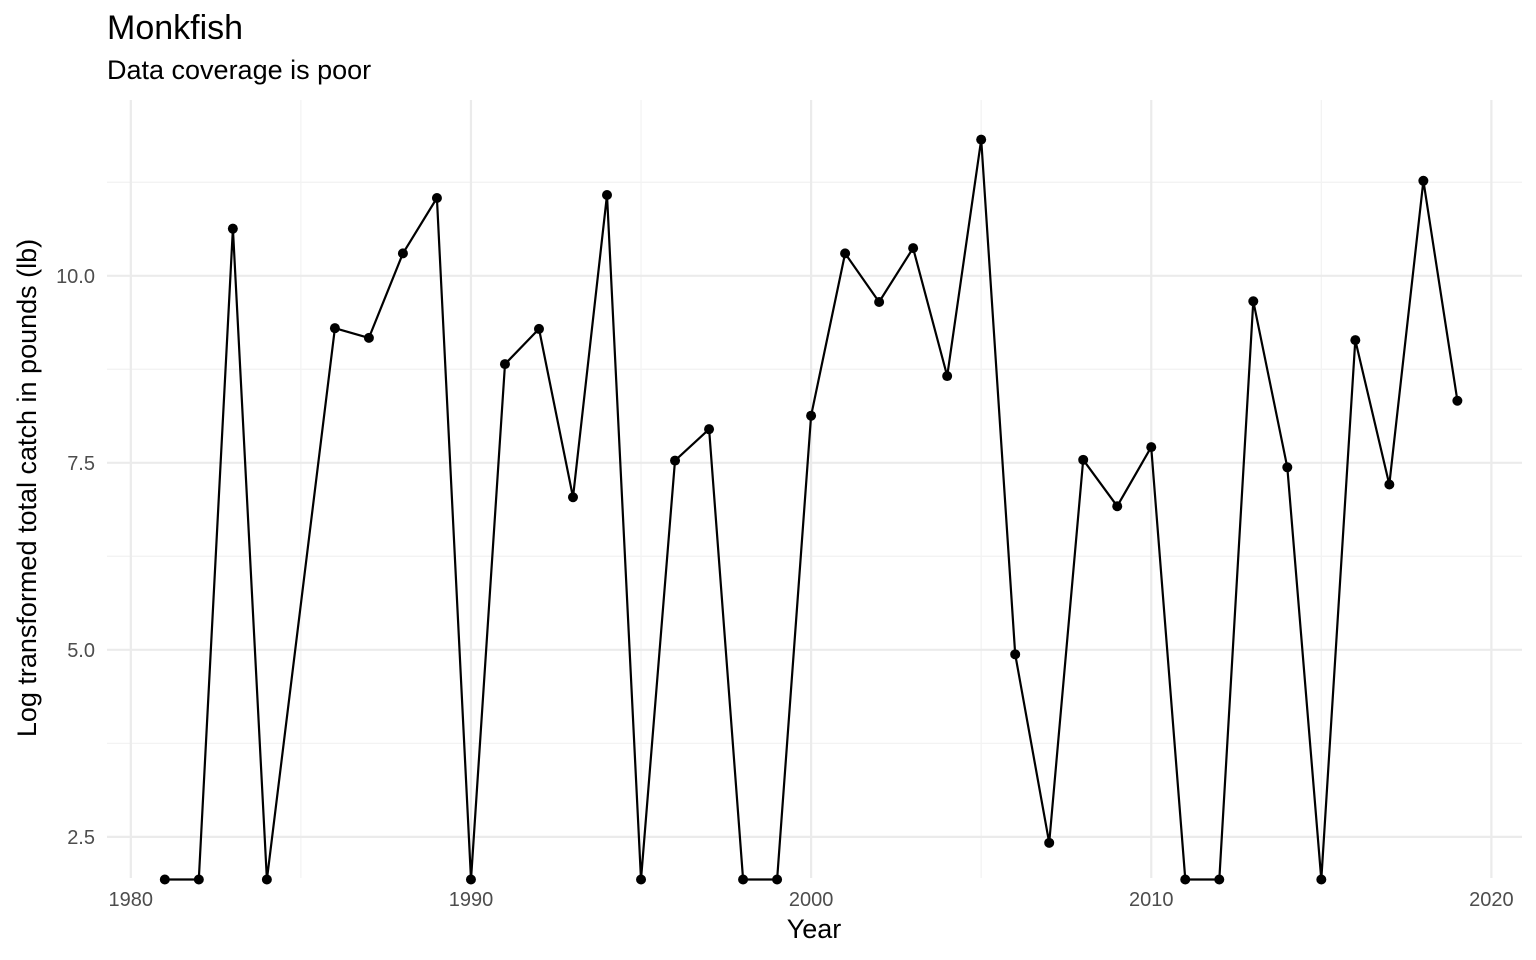 The height and width of the screenshot is (960, 1536). I want to click on y-axis-tick-labels: 2.5 5.0 7.5 10.0, so click(75, 557).